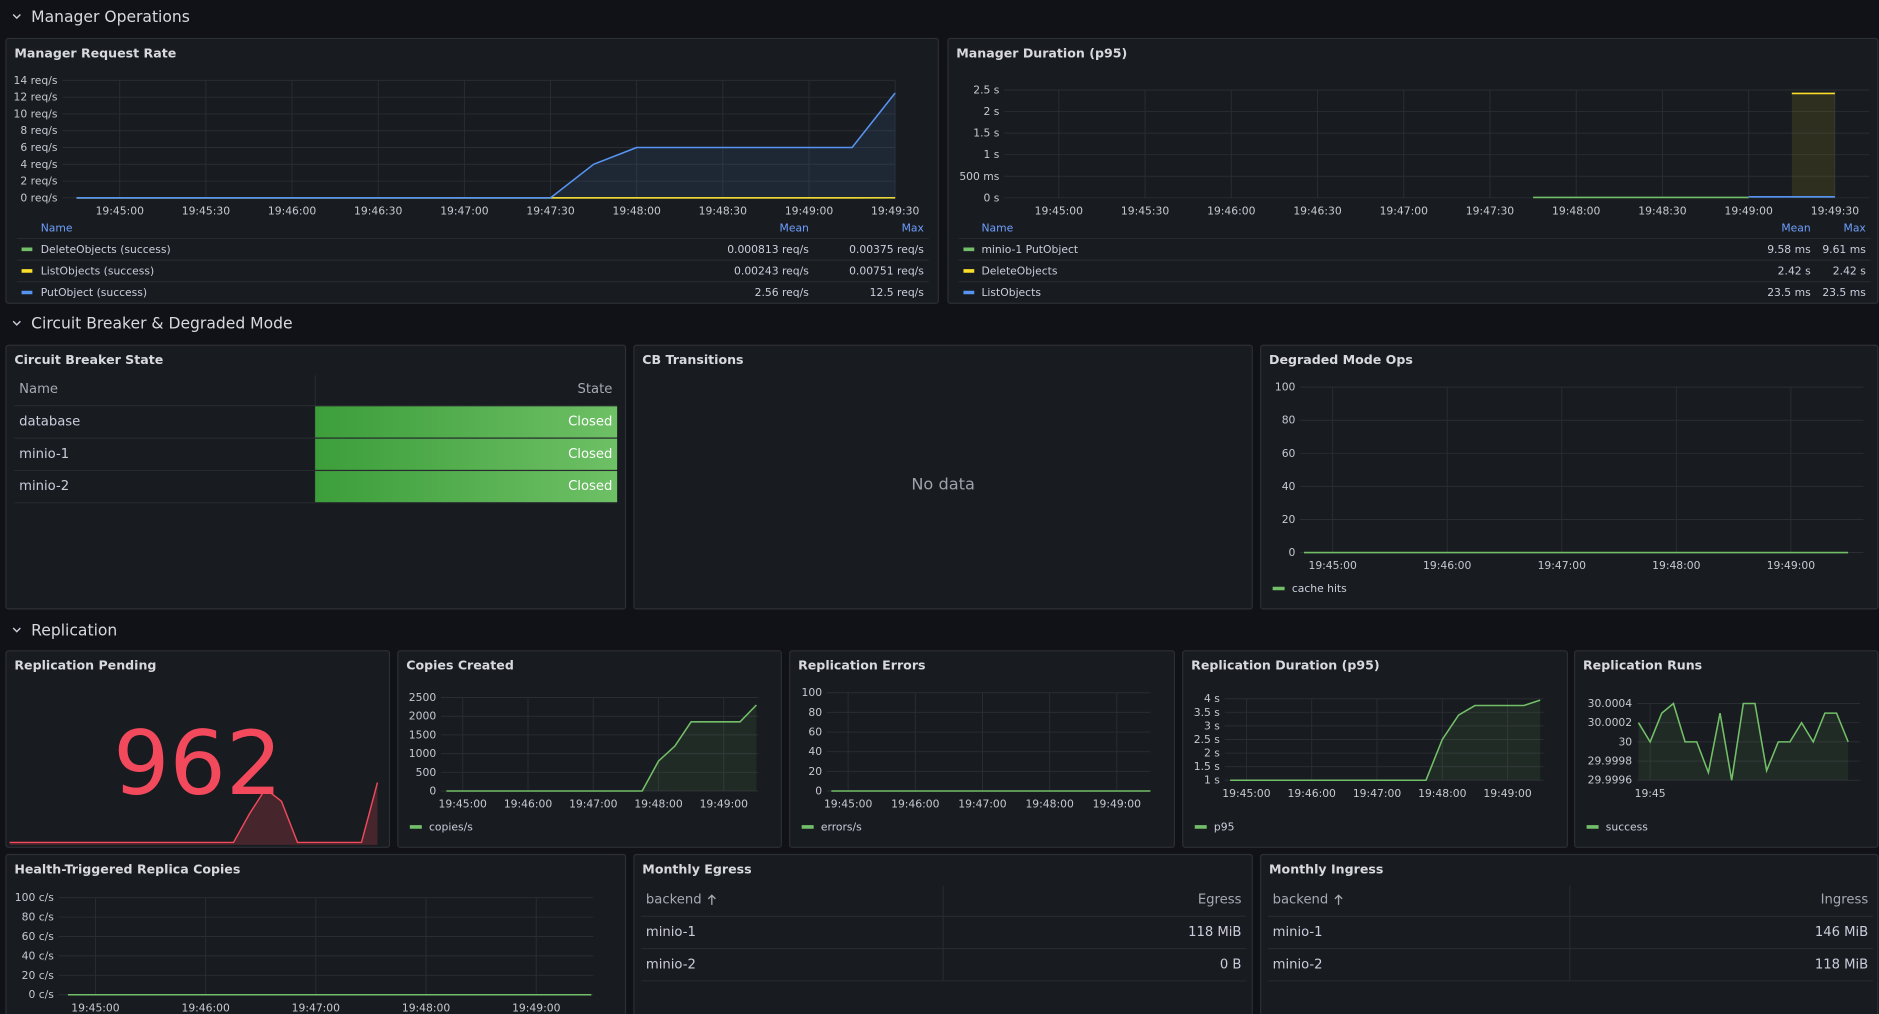  I want to click on sparkline-area, so click(193, 813).